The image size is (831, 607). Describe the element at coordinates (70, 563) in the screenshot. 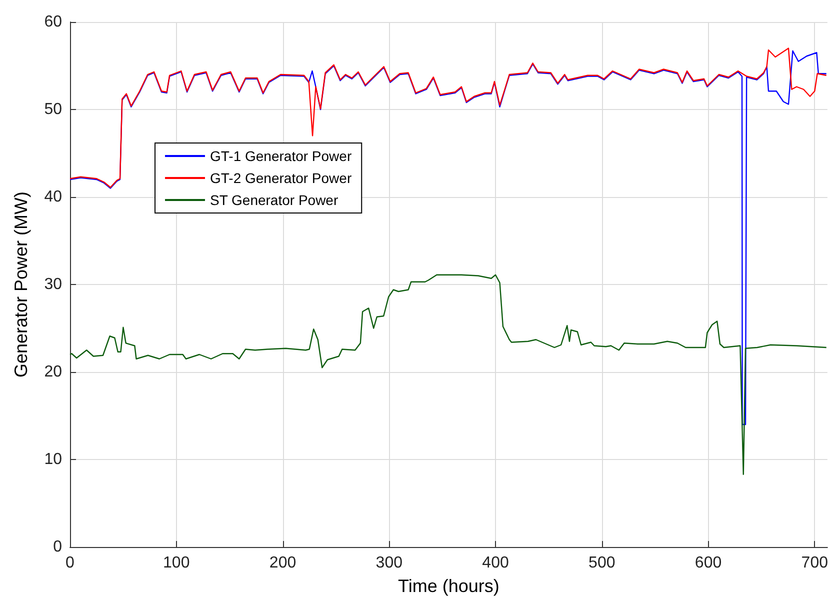

I see `x-tick-label: 0` at that location.